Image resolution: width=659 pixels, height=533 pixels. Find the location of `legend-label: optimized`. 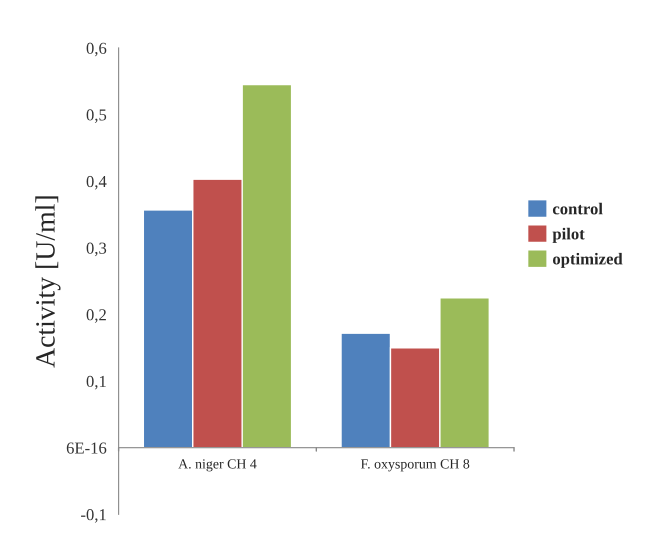

legend-label: optimized is located at coordinates (587, 260).